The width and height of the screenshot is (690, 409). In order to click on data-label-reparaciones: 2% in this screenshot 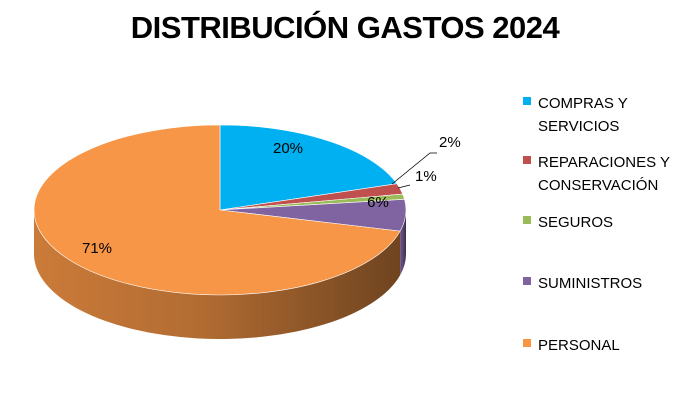, I will do `click(450, 142)`.